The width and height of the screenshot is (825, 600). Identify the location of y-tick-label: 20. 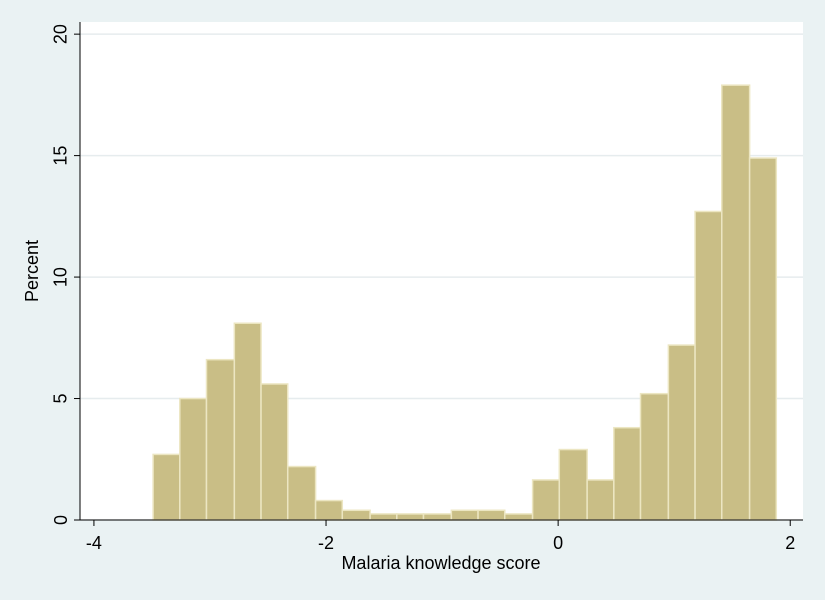
(61, 34).